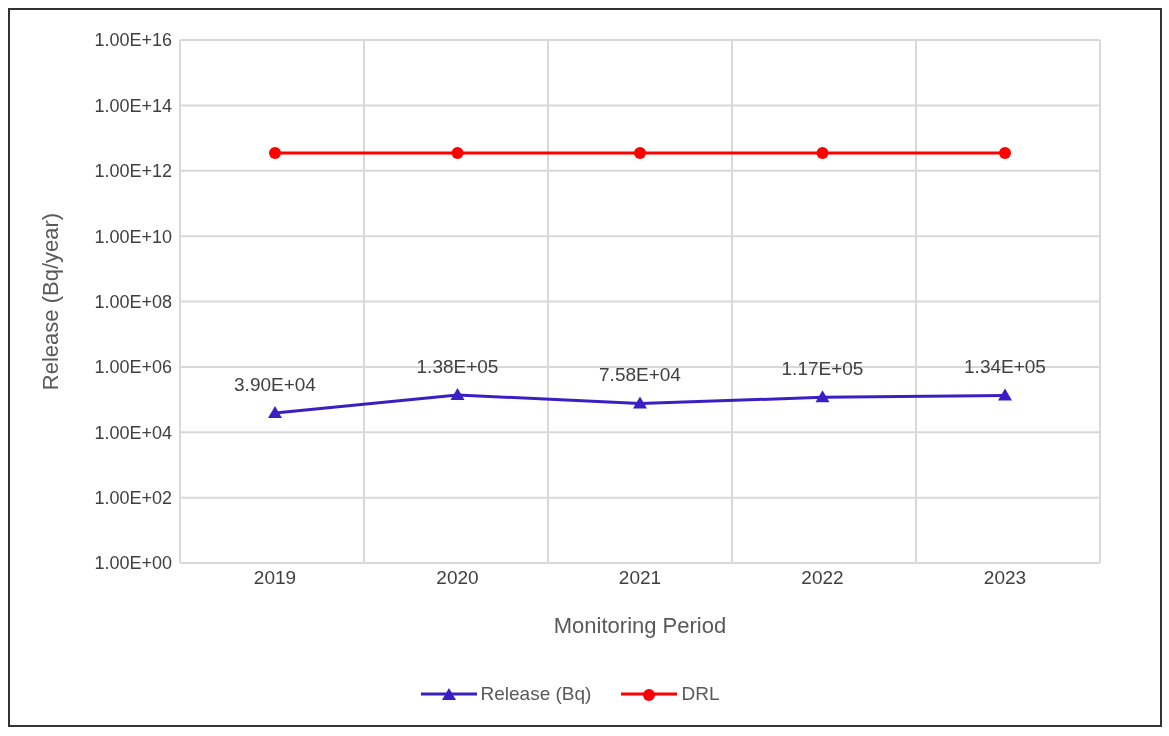 The height and width of the screenshot is (736, 1169). What do you see at coordinates (133, 563) in the screenshot?
I see `y-tick-label: 1.00E+00` at bounding box center [133, 563].